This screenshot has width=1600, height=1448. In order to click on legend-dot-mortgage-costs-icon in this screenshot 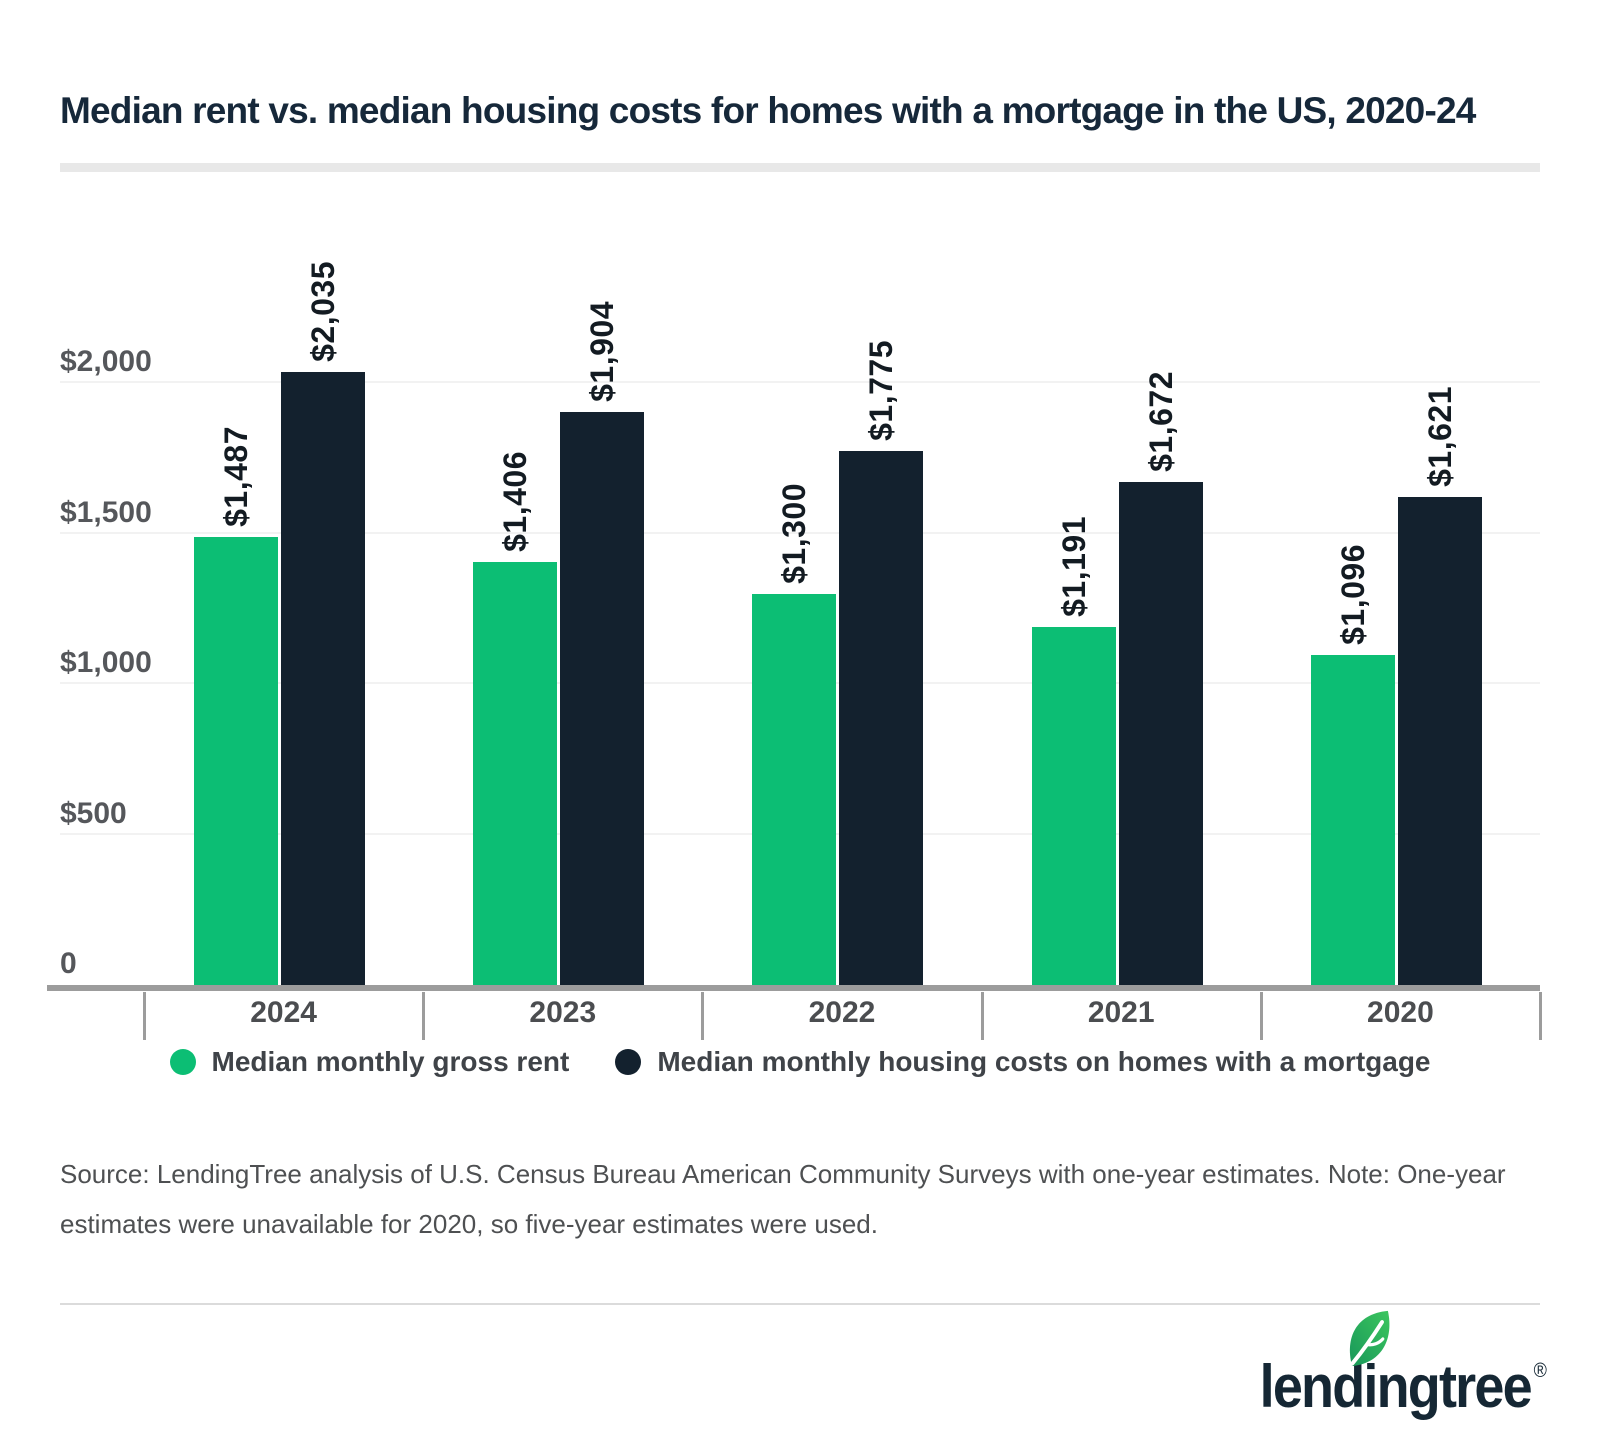, I will do `click(628, 1062)`.